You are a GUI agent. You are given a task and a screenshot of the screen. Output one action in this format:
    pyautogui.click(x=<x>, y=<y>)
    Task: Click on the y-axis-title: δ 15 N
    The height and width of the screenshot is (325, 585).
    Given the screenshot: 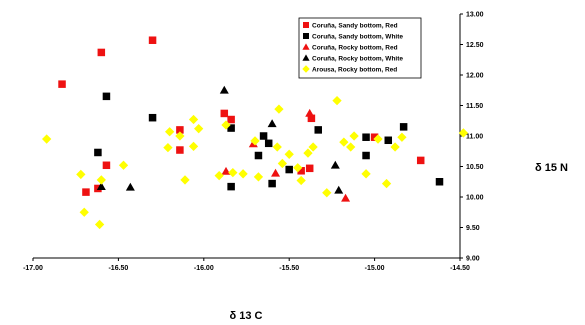 What is the action you would take?
    pyautogui.click(x=551, y=168)
    